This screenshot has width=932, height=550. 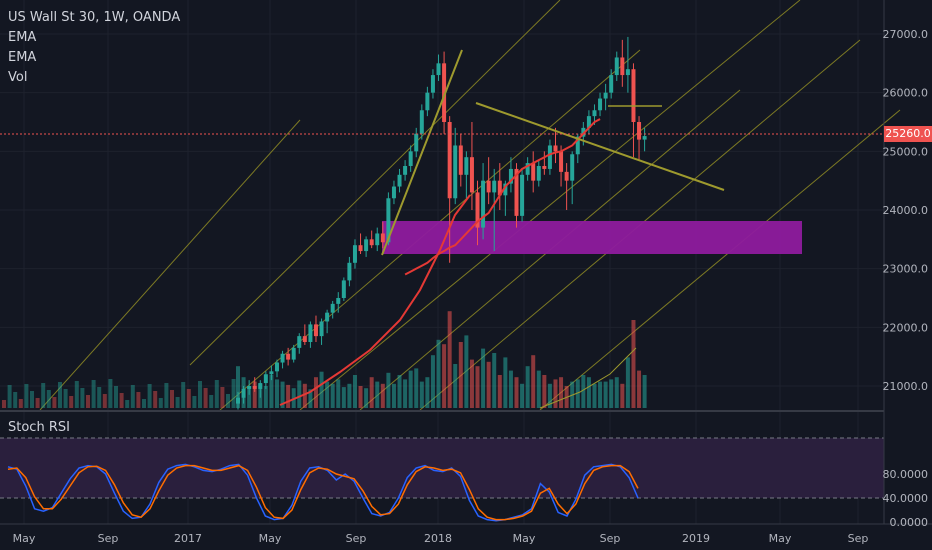 I want to click on symbol-title: US Wall St 30, 1W, OANDA, so click(x=94, y=17).